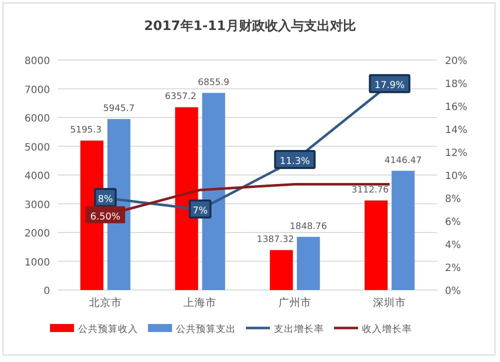 The width and height of the screenshot is (500, 362). I want to click on y2-tick-label: 16%, so click(456, 107).